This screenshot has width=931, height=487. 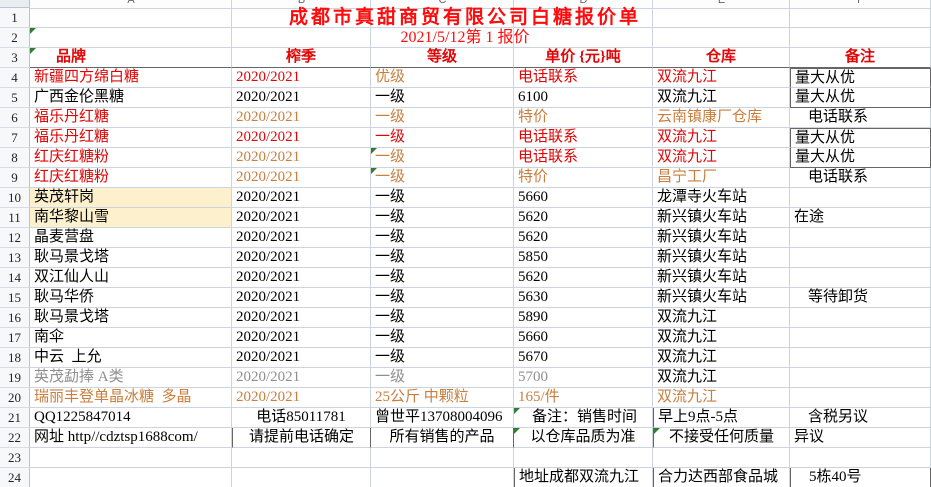 I want to click on cell-C22: 所有销售的产品, so click(x=442, y=438).